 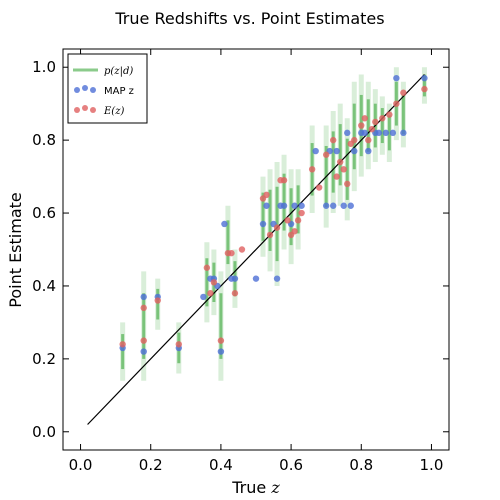 I want to click on y-tick-label: 0.2, so click(x=44, y=359).